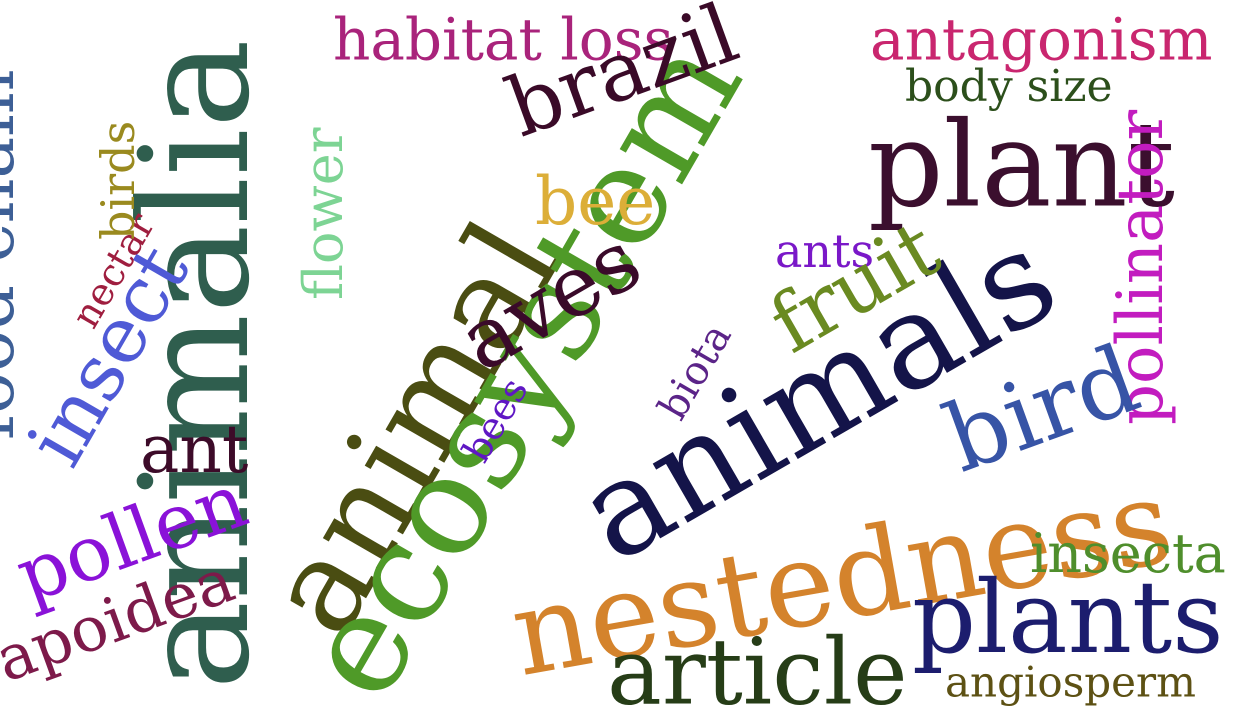 The image size is (1236, 708). I want to click on word-ant: ant, so click(194, 450).